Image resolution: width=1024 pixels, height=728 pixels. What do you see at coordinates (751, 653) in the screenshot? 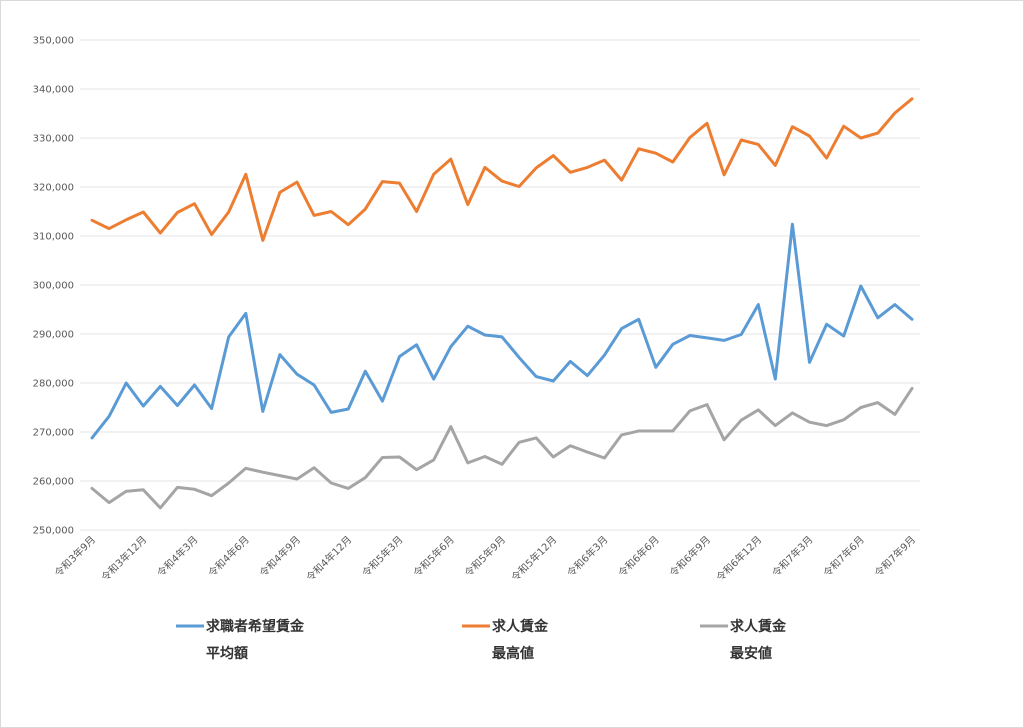
I see `legend-label-line2: 最安値` at bounding box center [751, 653].